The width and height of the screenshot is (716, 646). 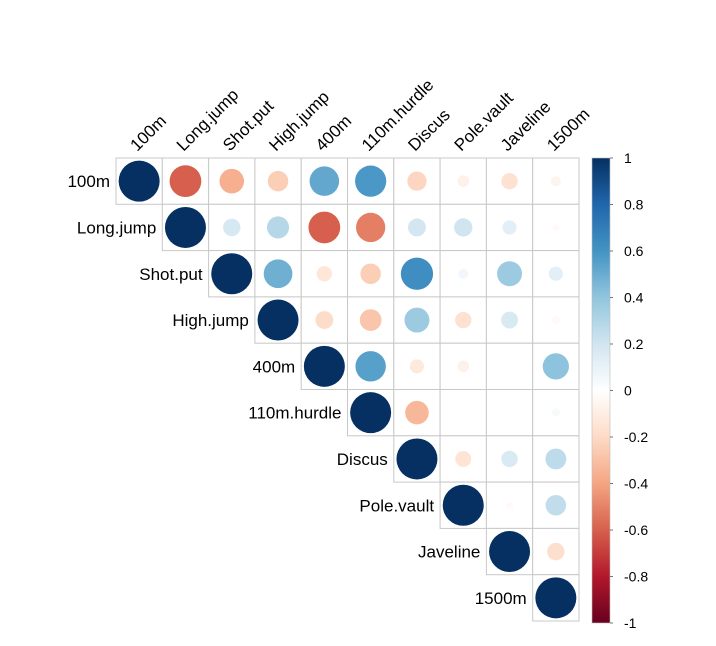 I want to click on correlation-circle-High.jump-400m, so click(x=324, y=320).